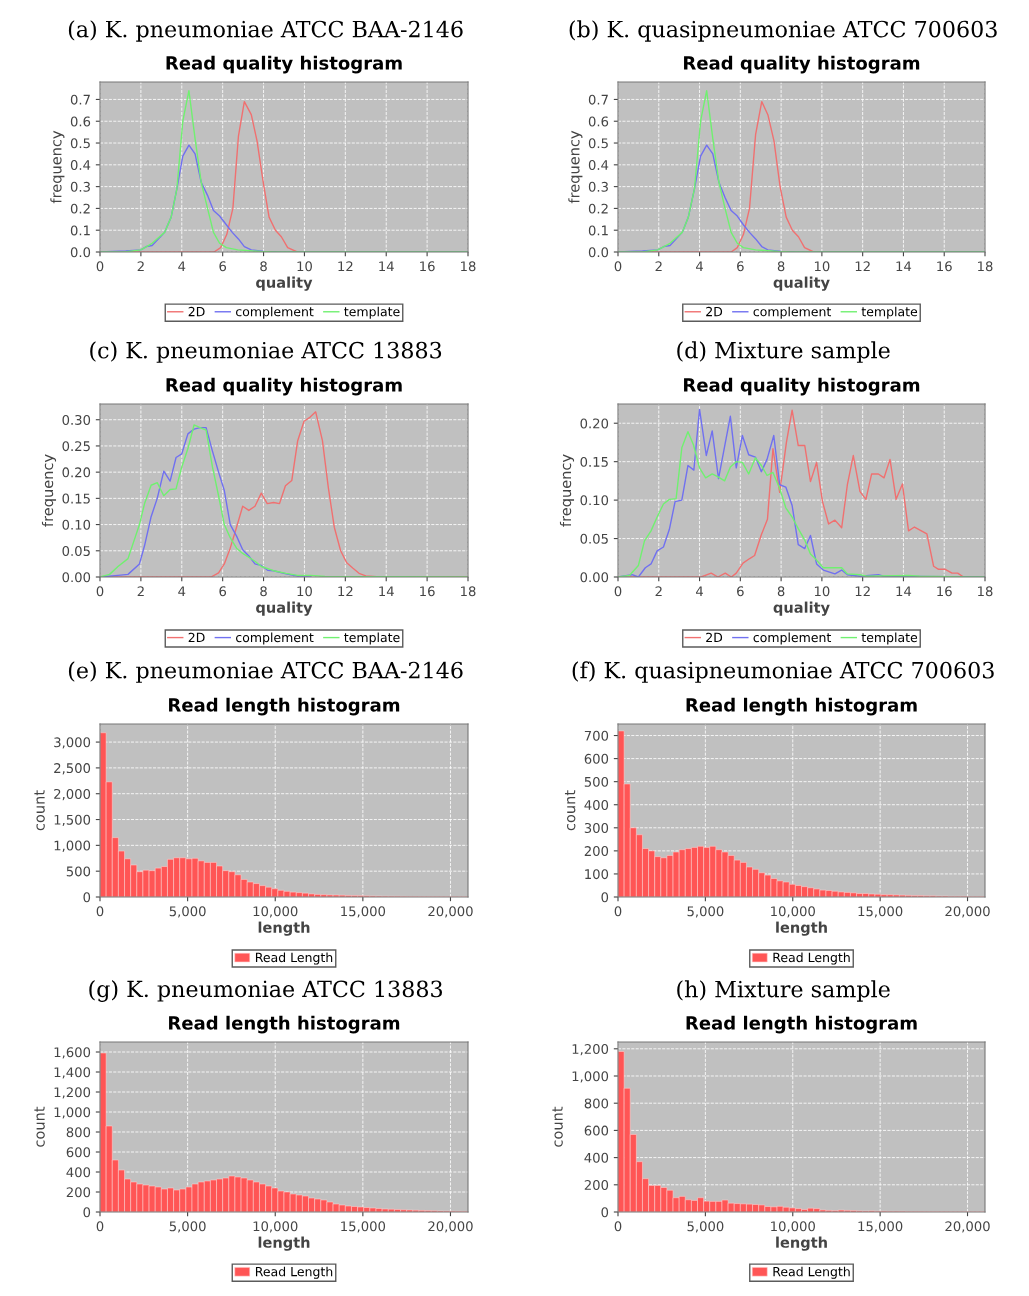 Image resolution: width=1029 pixels, height=1296 pixels. I want to click on y-tick-label: 0.00, so click(594, 577).